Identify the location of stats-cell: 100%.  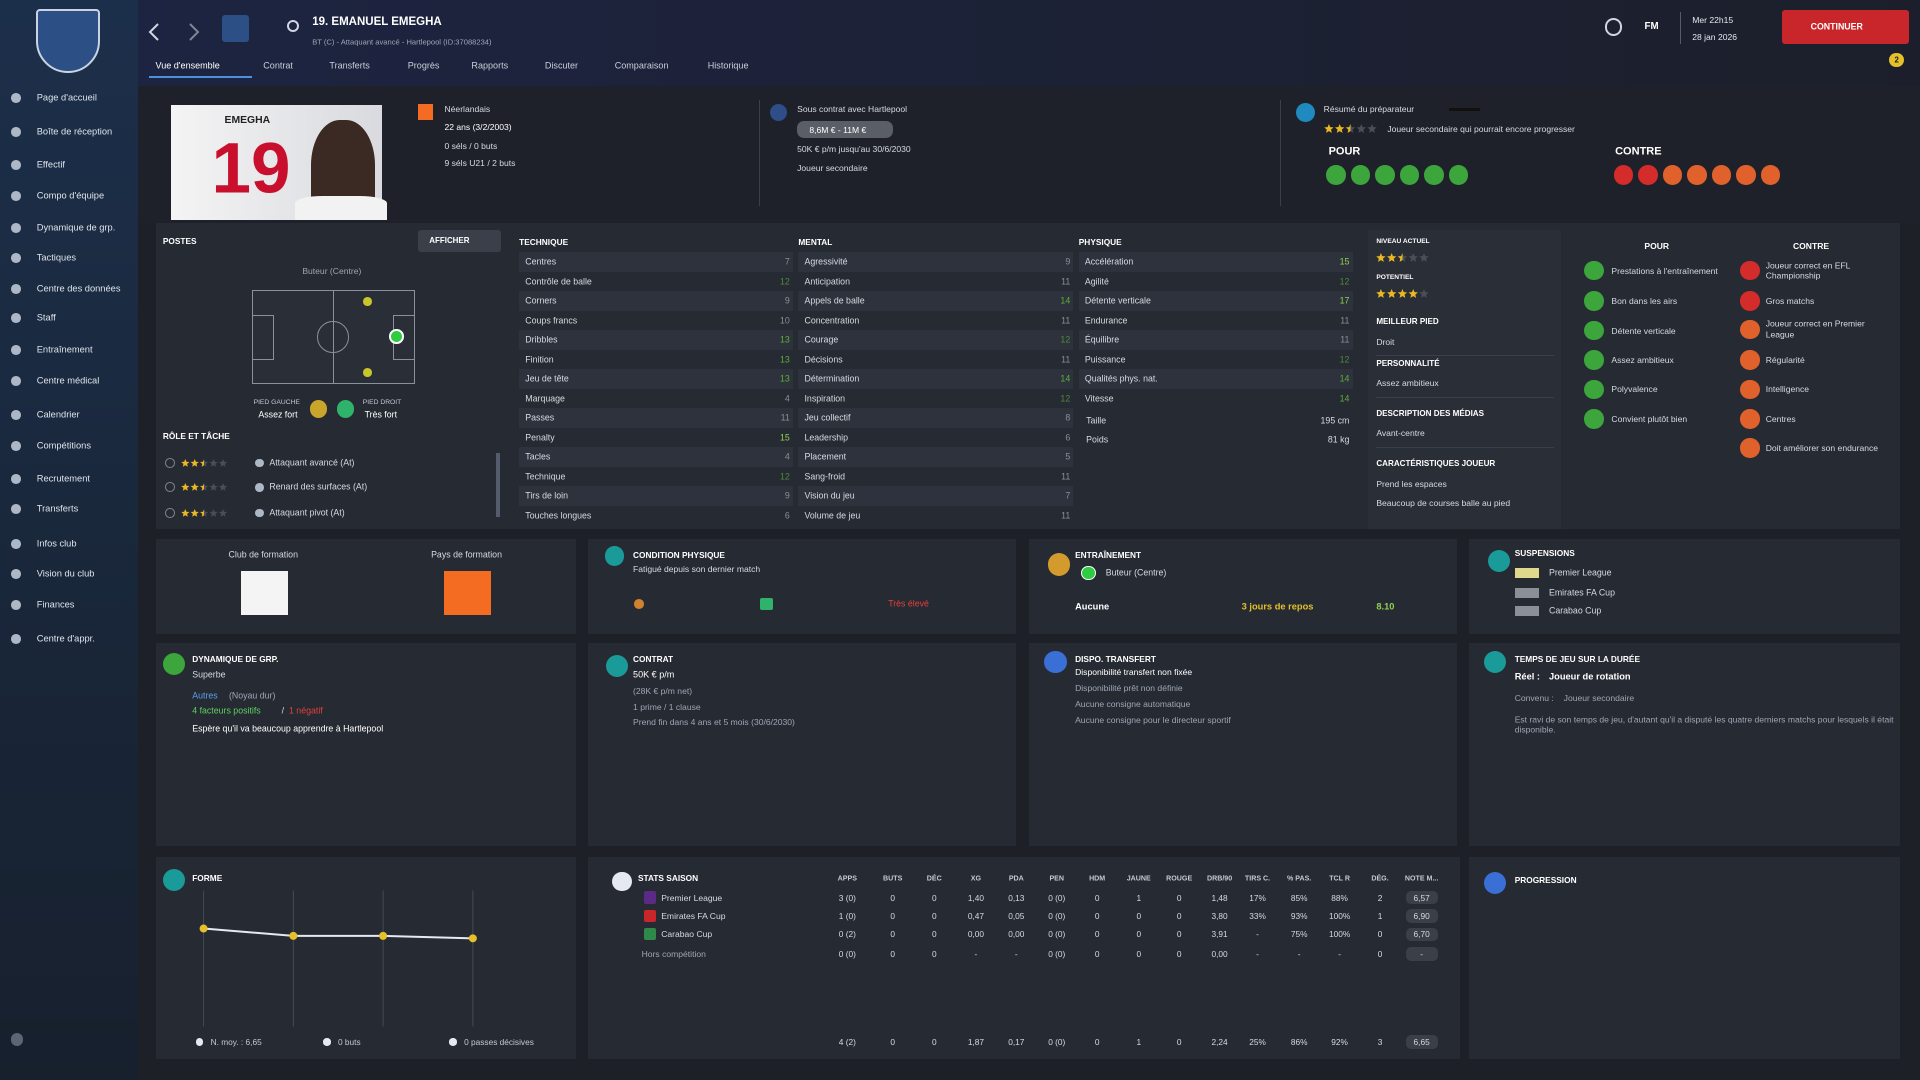
(1339, 934).